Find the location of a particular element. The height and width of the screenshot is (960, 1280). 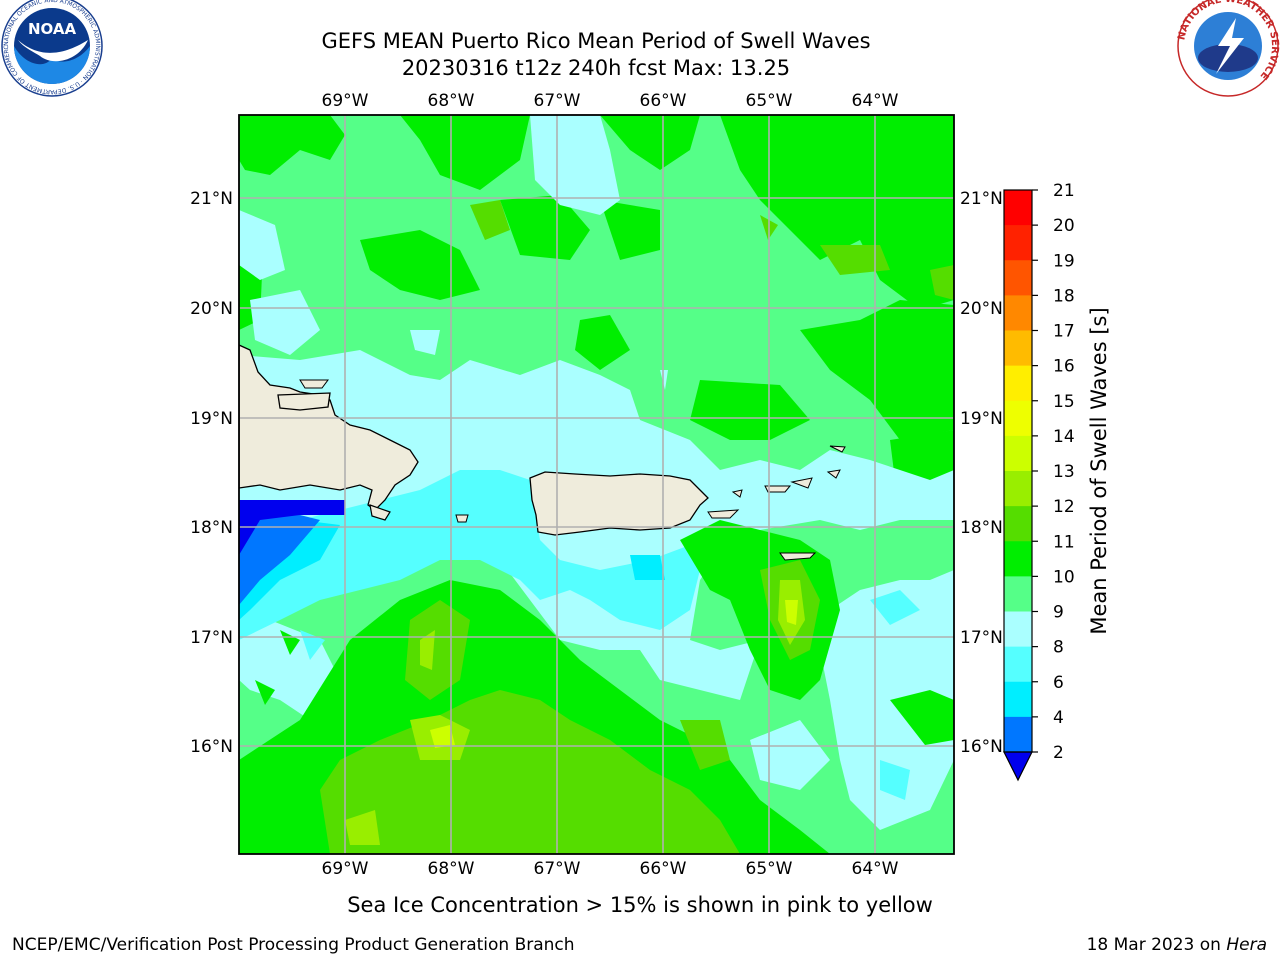

colorbar: 2 4 6 8 9 10 11 12 13 14 15 16 17 18 19 20 21 is located at coordinates (1039, 481).